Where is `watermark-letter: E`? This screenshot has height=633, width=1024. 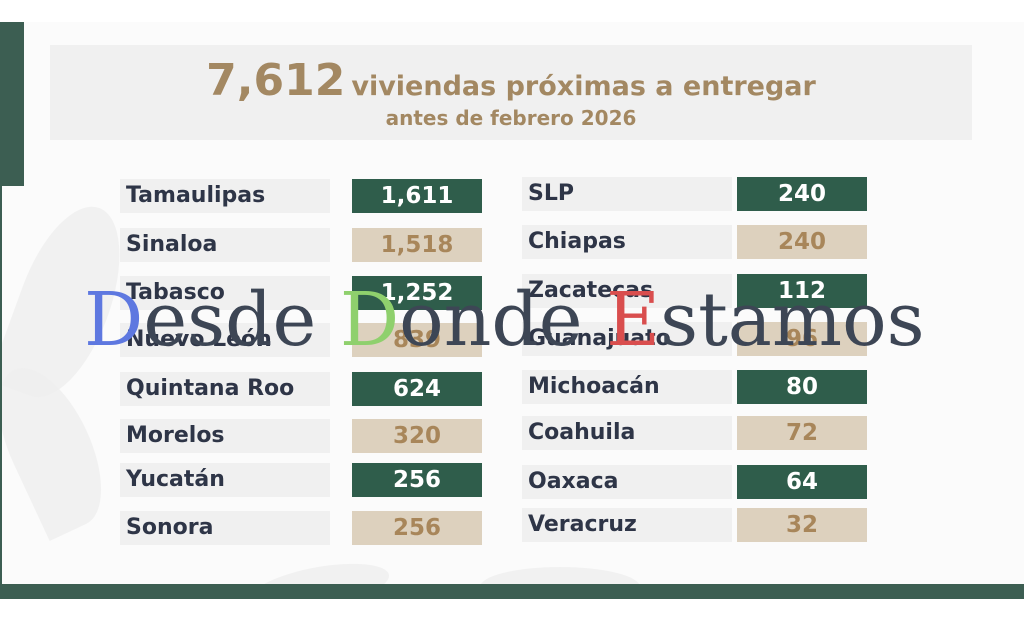 watermark-letter: E is located at coordinates (633, 320).